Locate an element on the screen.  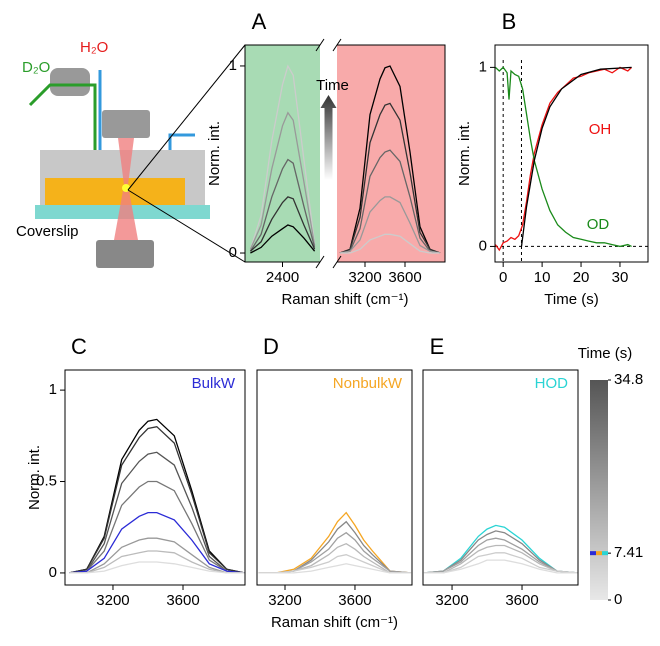
objective-top is located at coordinates (126, 124).